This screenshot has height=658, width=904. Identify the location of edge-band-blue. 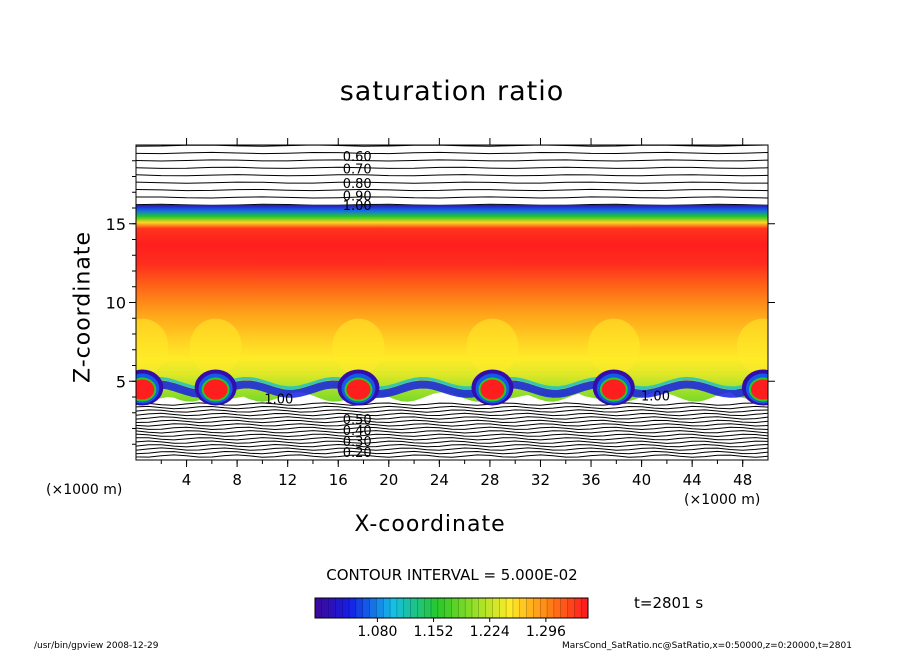
(452, 389).